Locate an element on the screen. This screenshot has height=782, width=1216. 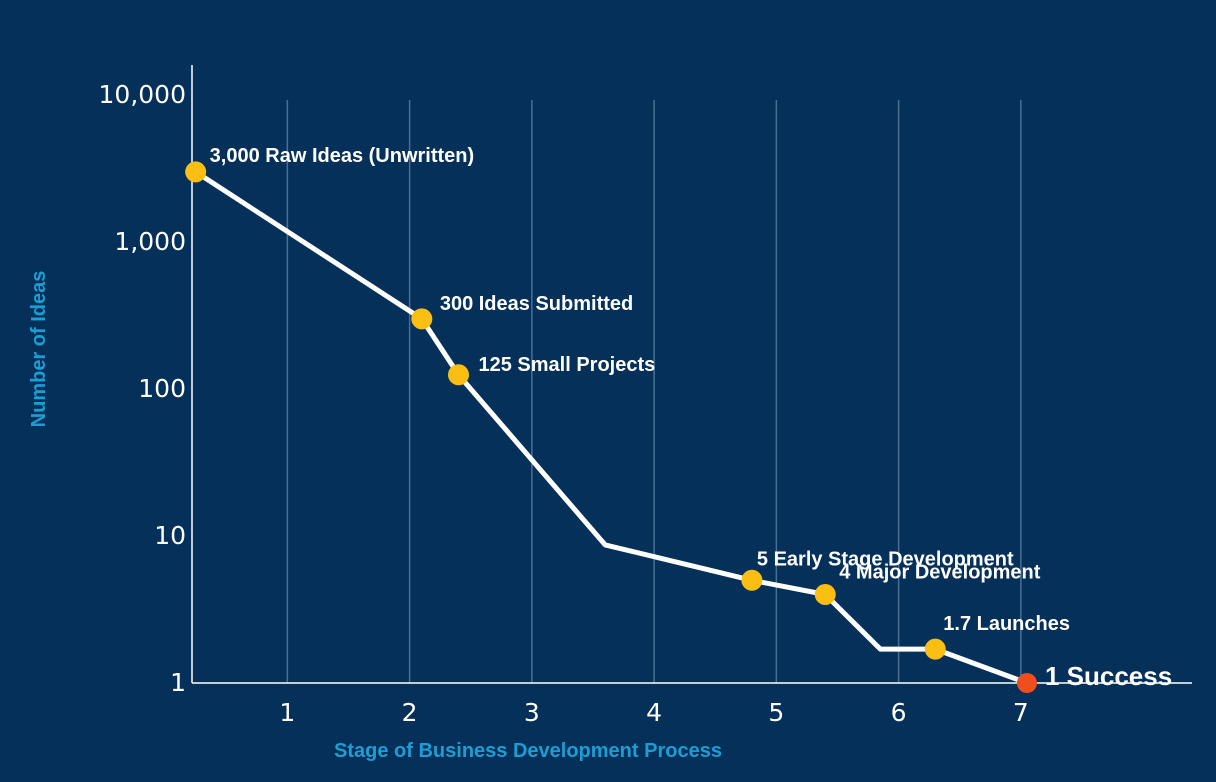
y-tick-label: 10 is located at coordinates (170, 535).